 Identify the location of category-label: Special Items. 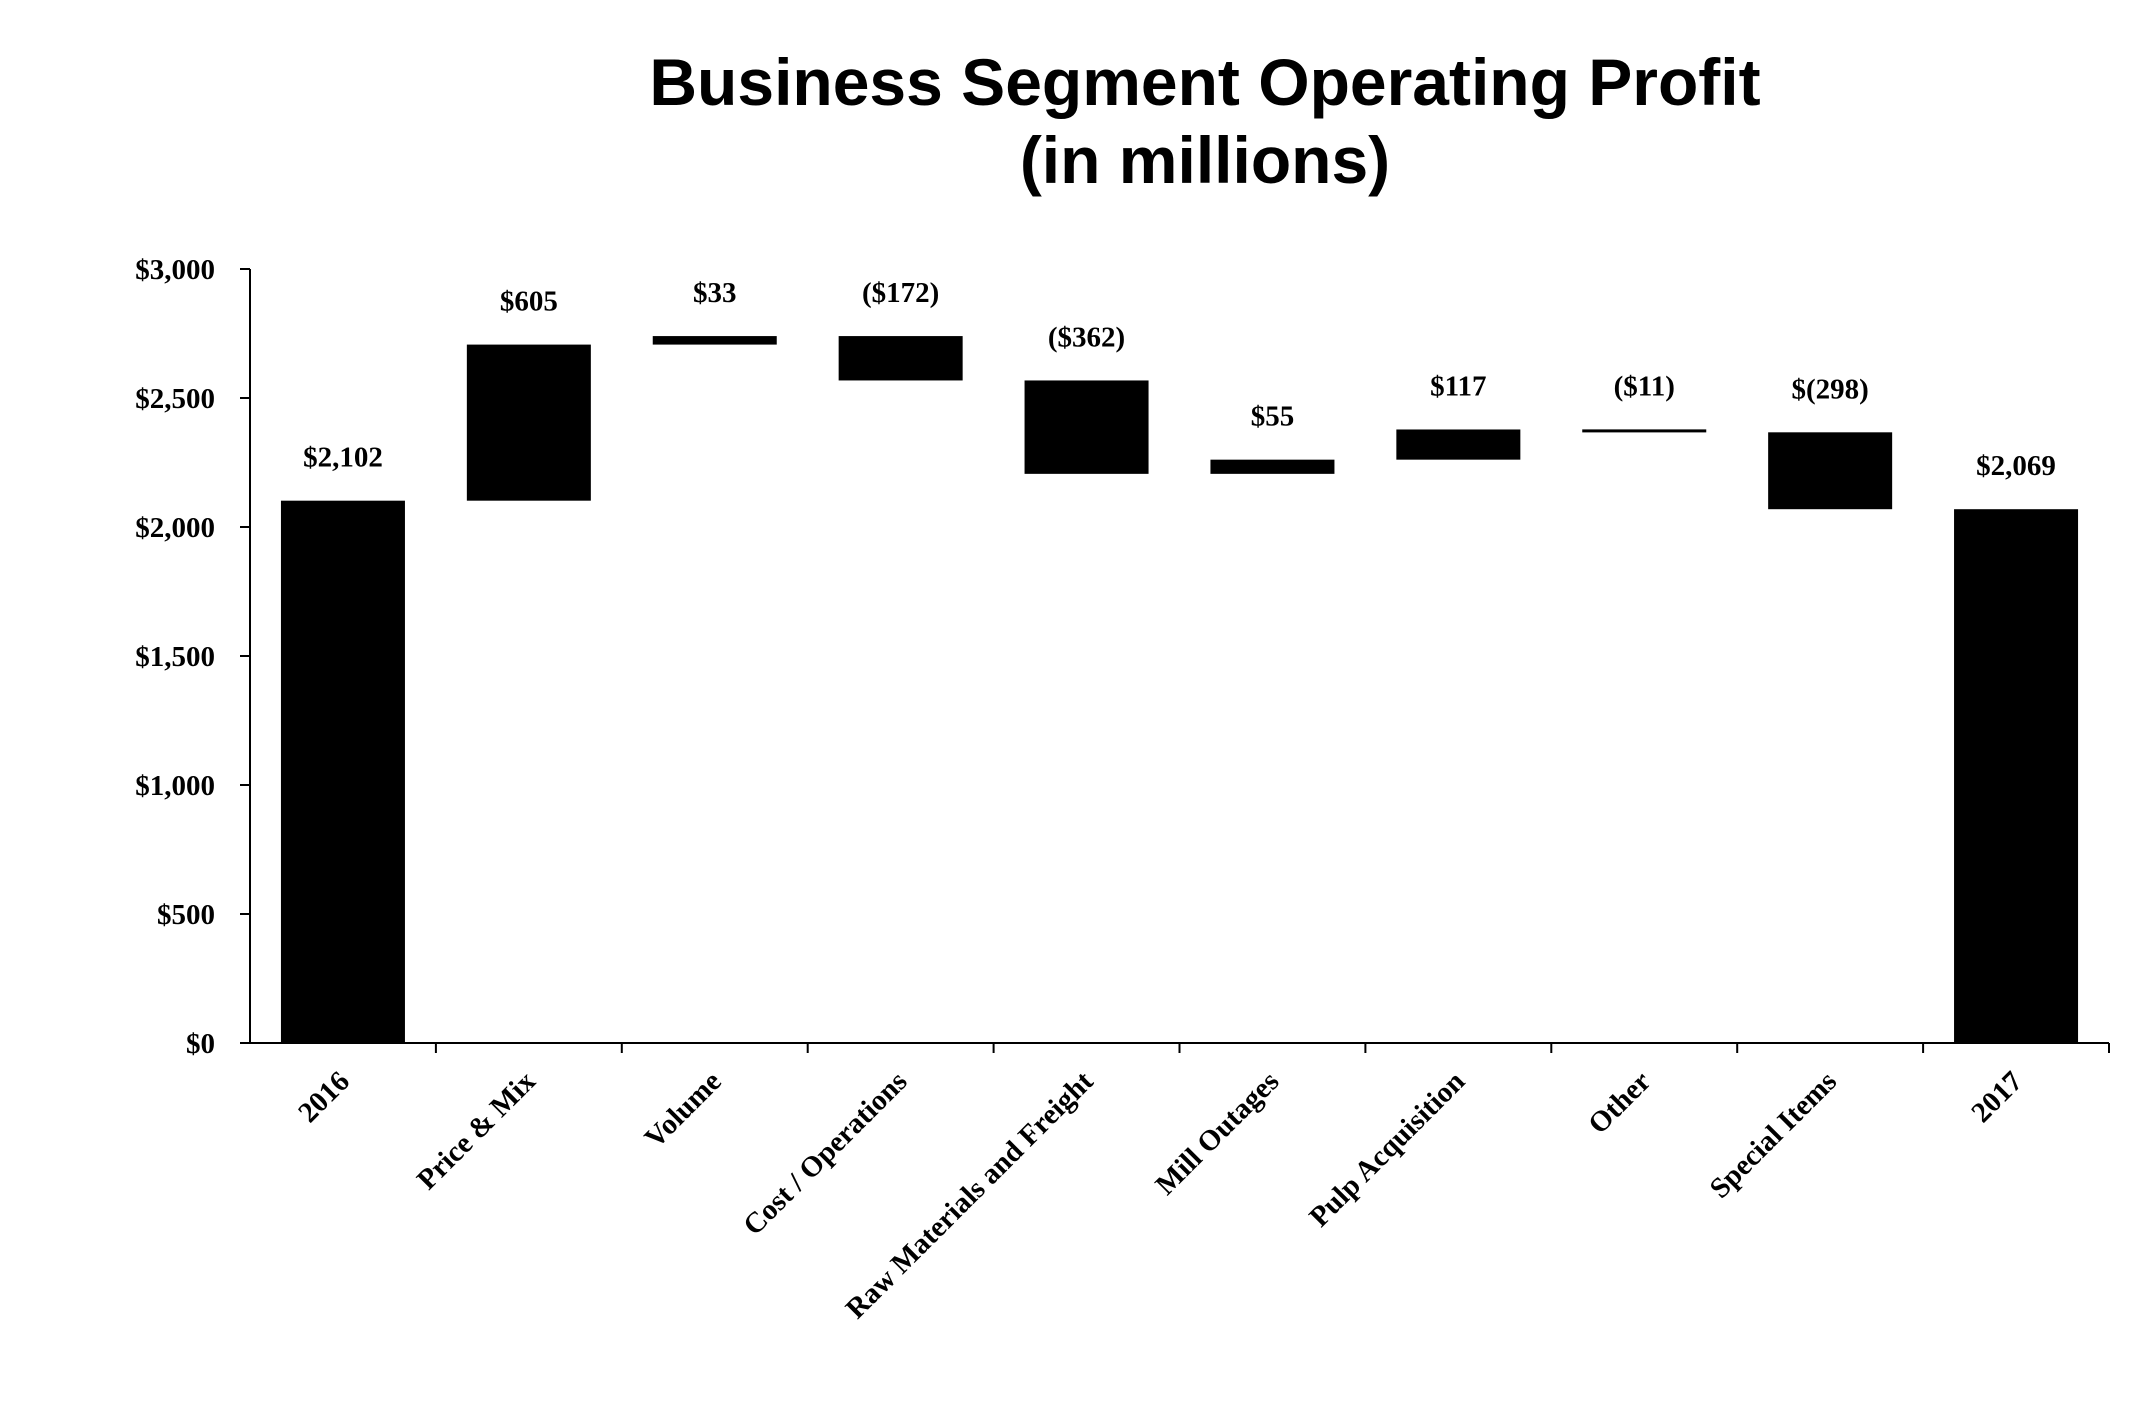
(1773, 1134).